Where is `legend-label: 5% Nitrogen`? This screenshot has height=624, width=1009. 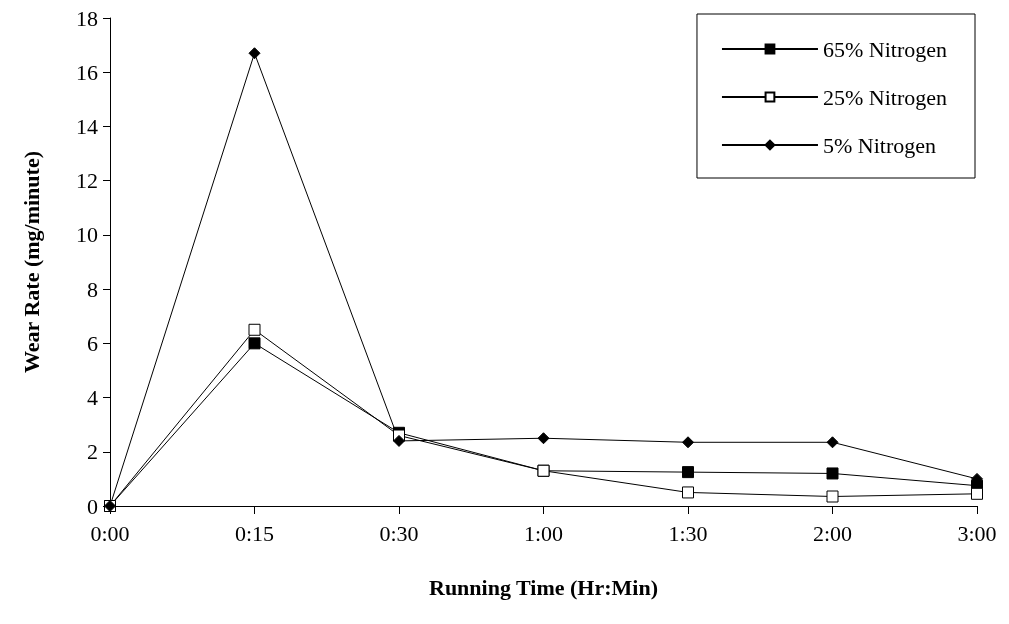 legend-label: 5% Nitrogen is located at coordinates (879, 145).